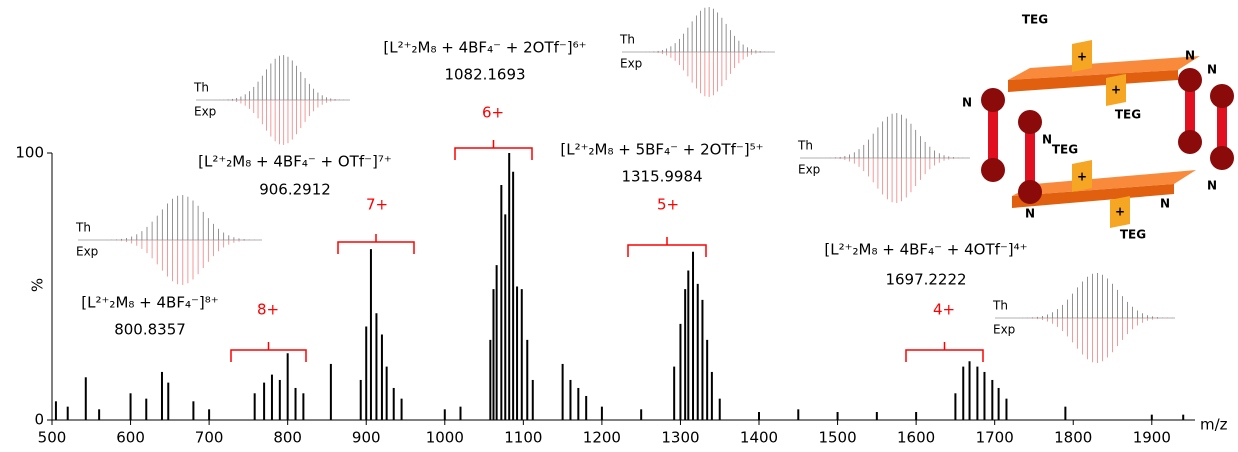 The width and height of the screenshot is (1238, 452). I want to click on x-axis-label: m/z, so click(1214, 425).